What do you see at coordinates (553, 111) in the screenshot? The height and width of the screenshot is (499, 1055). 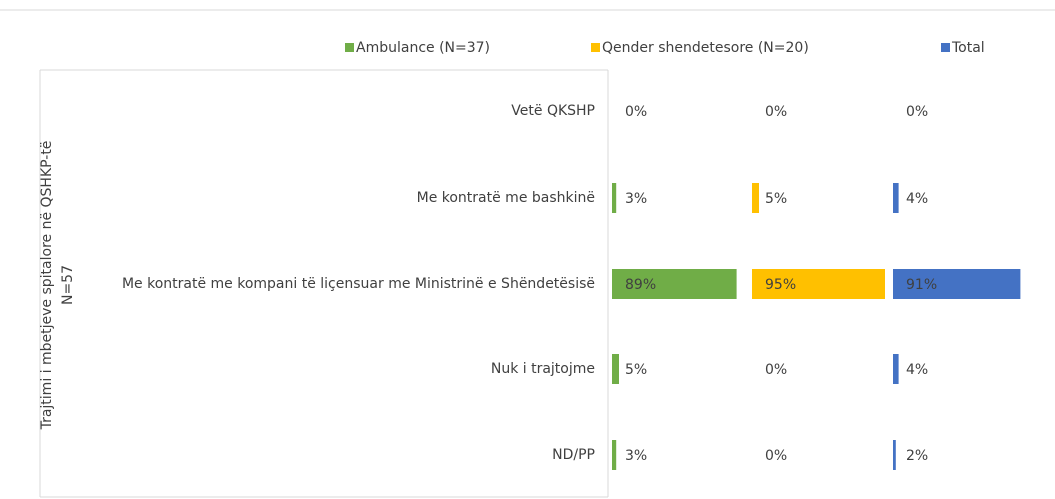 I see `category-label: Vetë QKSHP` at bounding box center [553, 111].